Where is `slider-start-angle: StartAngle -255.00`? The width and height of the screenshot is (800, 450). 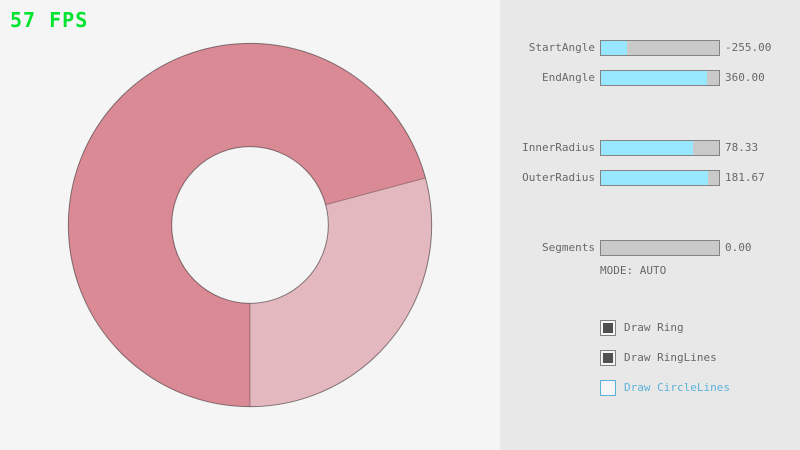 slider-start-angle: StartAngle -255.00 is located at coordinates (650, 48).